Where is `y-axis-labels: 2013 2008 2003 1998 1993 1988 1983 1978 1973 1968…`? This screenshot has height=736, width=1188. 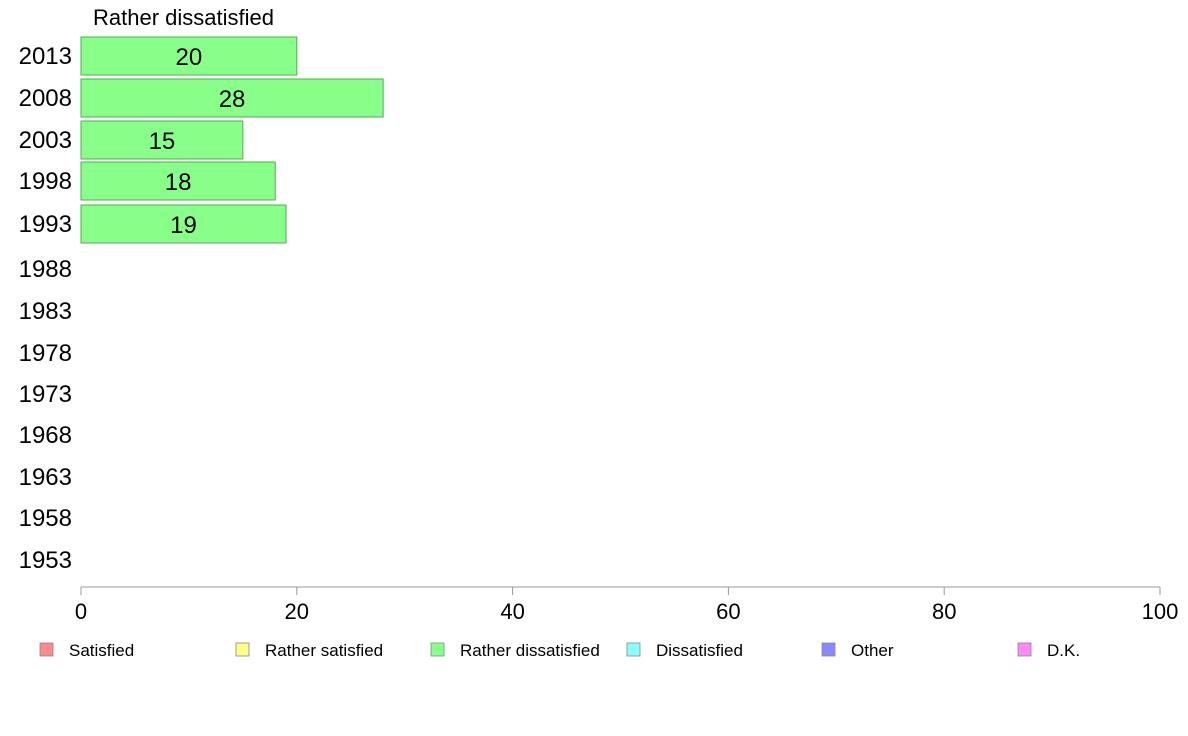
y-axis-labels: 2013 2008 2003 1998 1993 1988 1983 1978 1973 1968… is located at coordinates (45, 308).